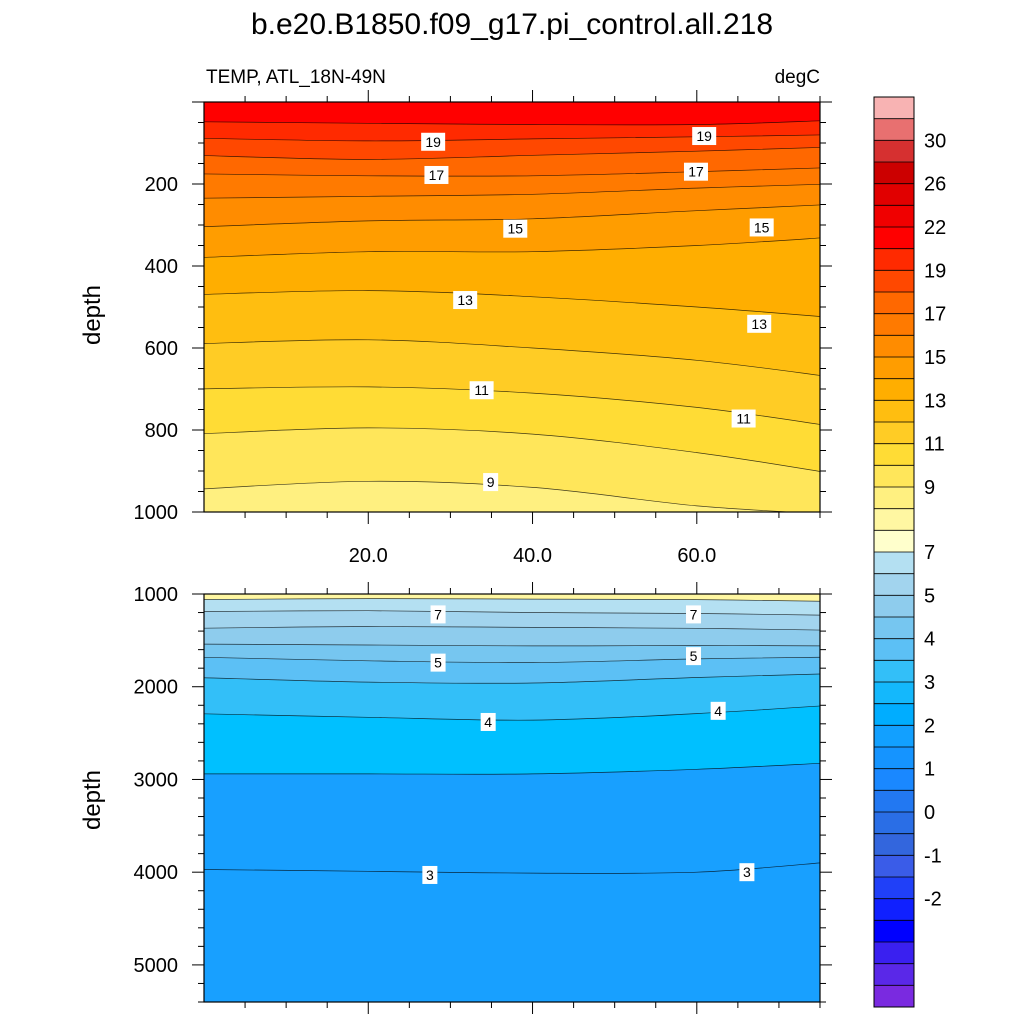  Describe the element at coordinates (161, 431) in the screenshot. I see `y-tick-label: 800` at that location.